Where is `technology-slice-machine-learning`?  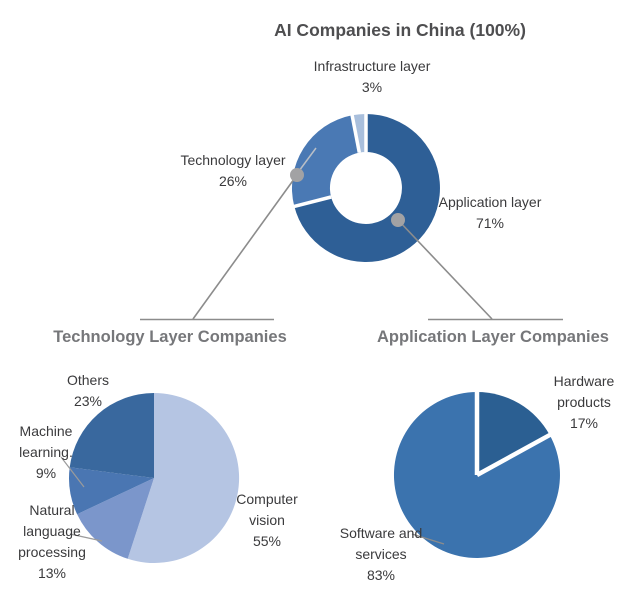
technology-slice-machine-learning is located at coordinates (111, 491).